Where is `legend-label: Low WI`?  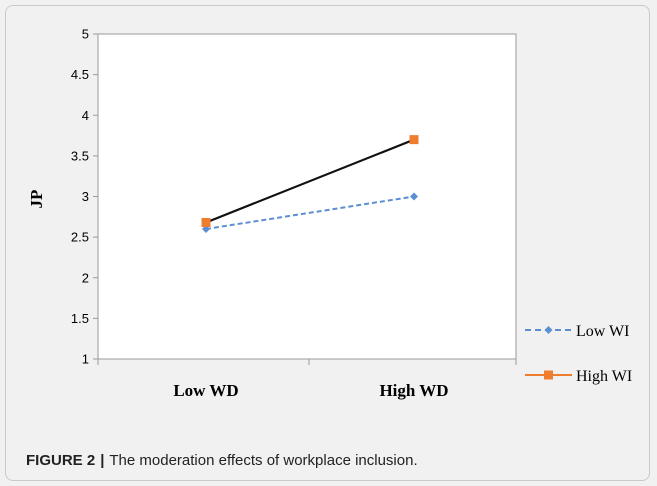
legend-label: Low WI is located at coordinates (602, 331).